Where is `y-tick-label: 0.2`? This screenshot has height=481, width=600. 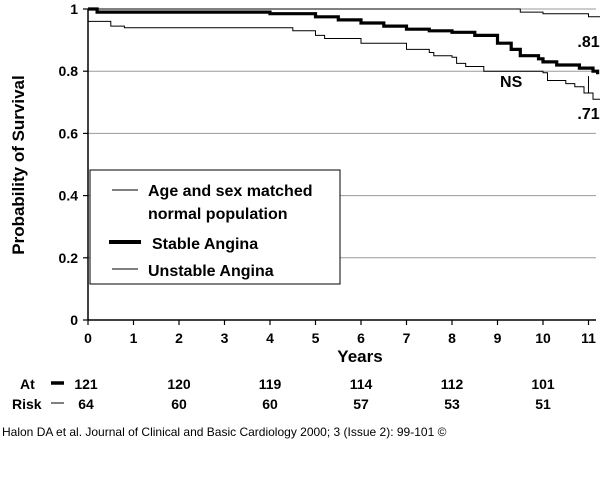
y-tick-label: 0.2 is located at coordinates (69, 258).